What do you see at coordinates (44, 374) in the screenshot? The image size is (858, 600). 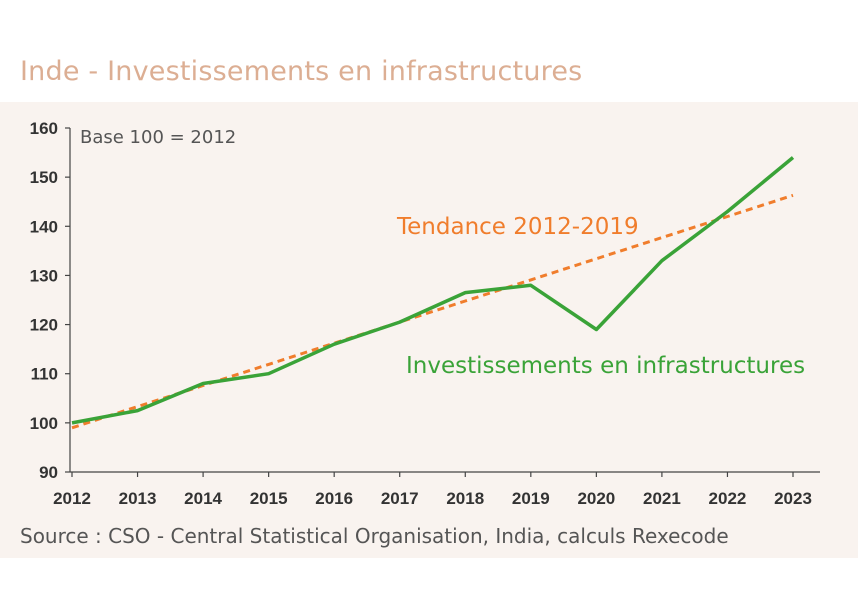 I see `y-tick-label: 110` at bounding box center [44, 374].